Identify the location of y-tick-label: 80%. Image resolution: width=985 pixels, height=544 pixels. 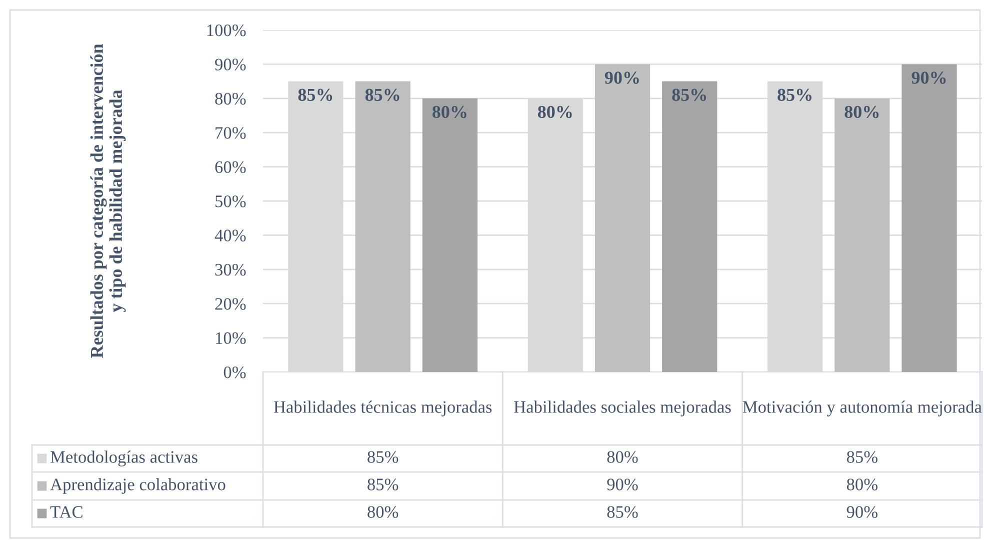
(230, 98).